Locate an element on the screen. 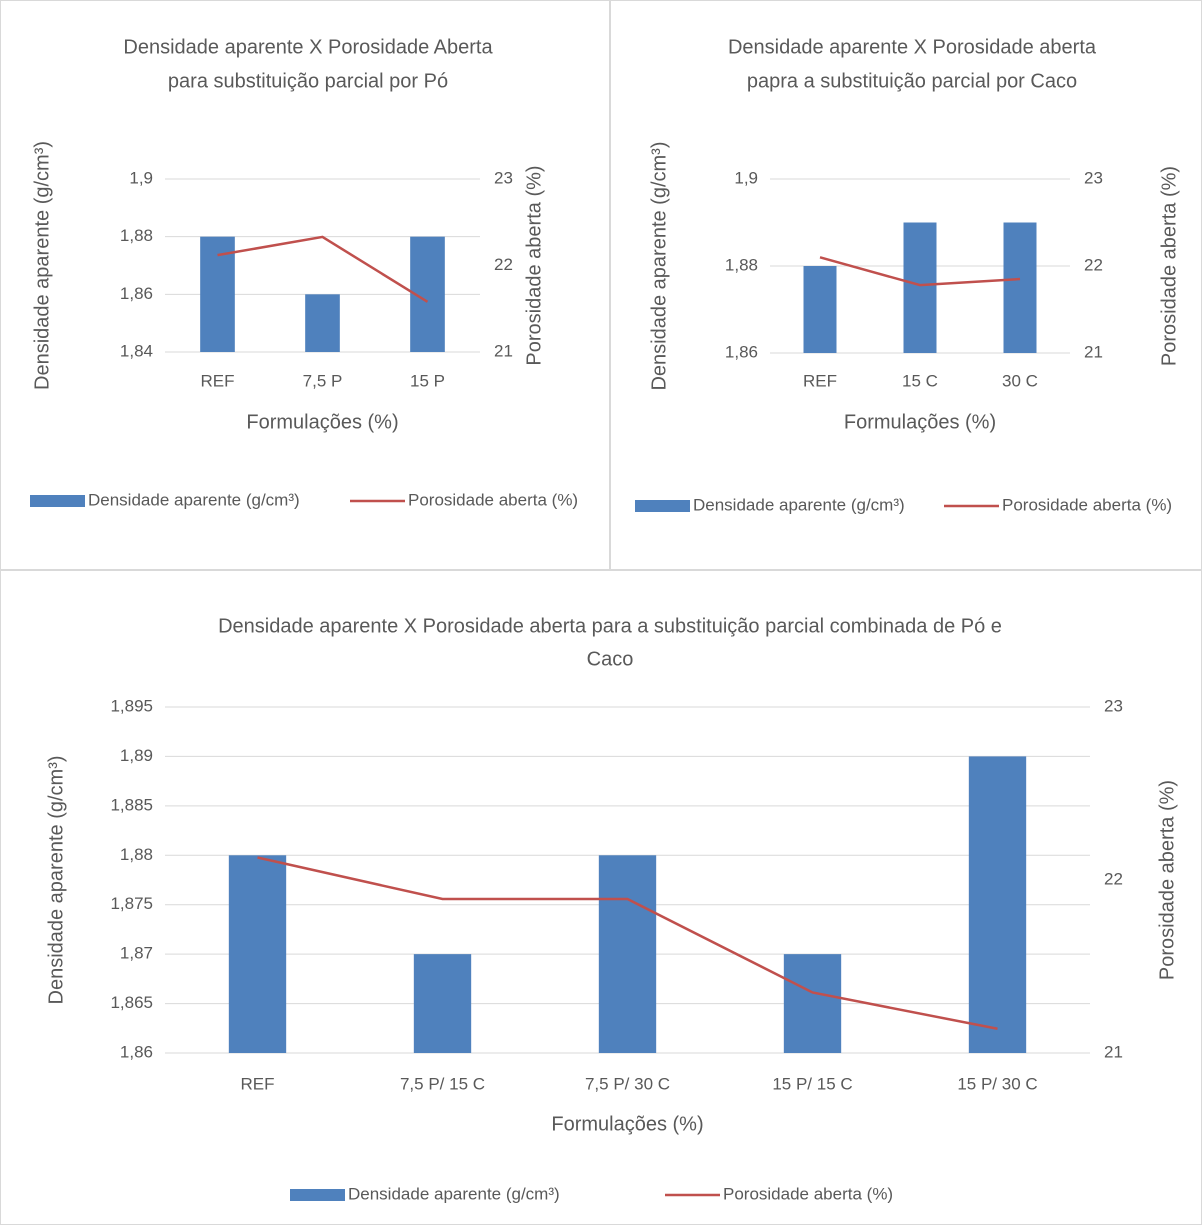  x-tick-label: 30 C is located at coordinates (1020, 380).